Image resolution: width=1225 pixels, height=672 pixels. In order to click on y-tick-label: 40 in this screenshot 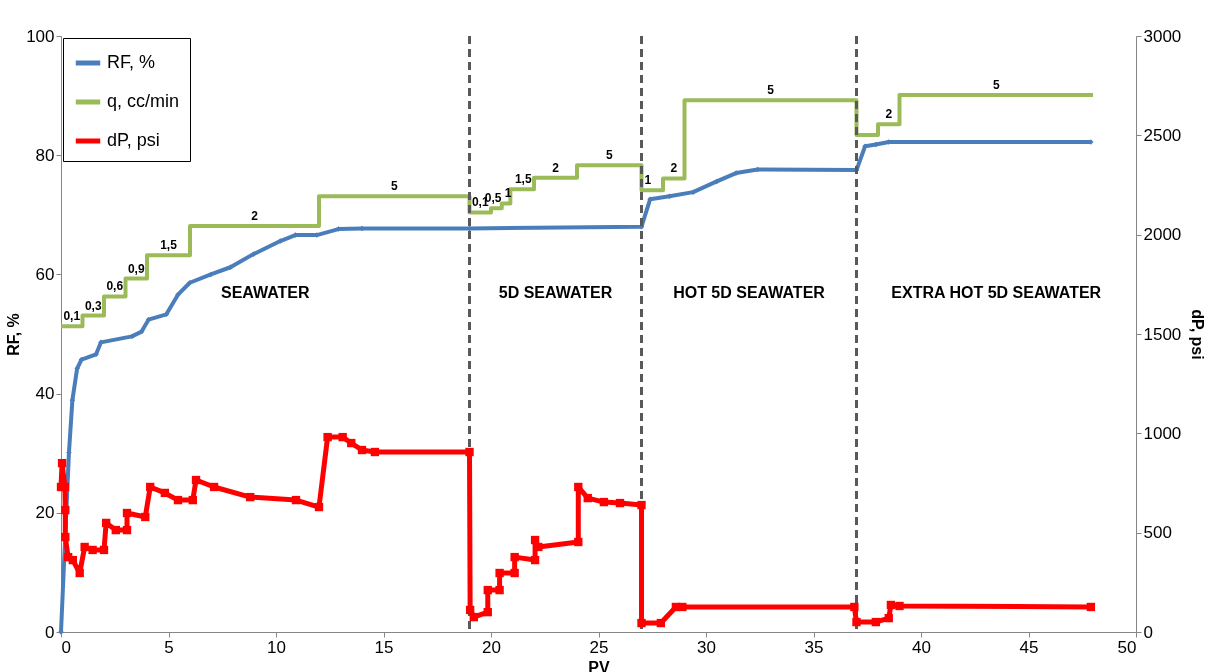, I will do `click(45, 394)`.